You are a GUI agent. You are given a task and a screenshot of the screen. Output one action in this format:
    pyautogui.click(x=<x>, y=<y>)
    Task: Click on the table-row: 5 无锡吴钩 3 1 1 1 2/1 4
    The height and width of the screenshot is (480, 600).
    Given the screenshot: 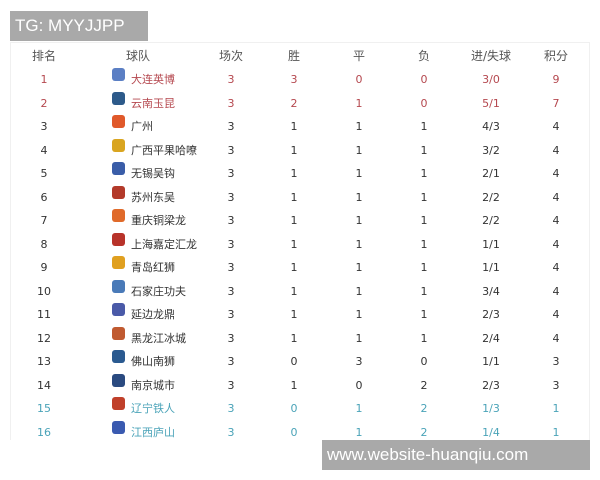 What is the action you would take?
    pyautogui.click(x=301, y=173)
    